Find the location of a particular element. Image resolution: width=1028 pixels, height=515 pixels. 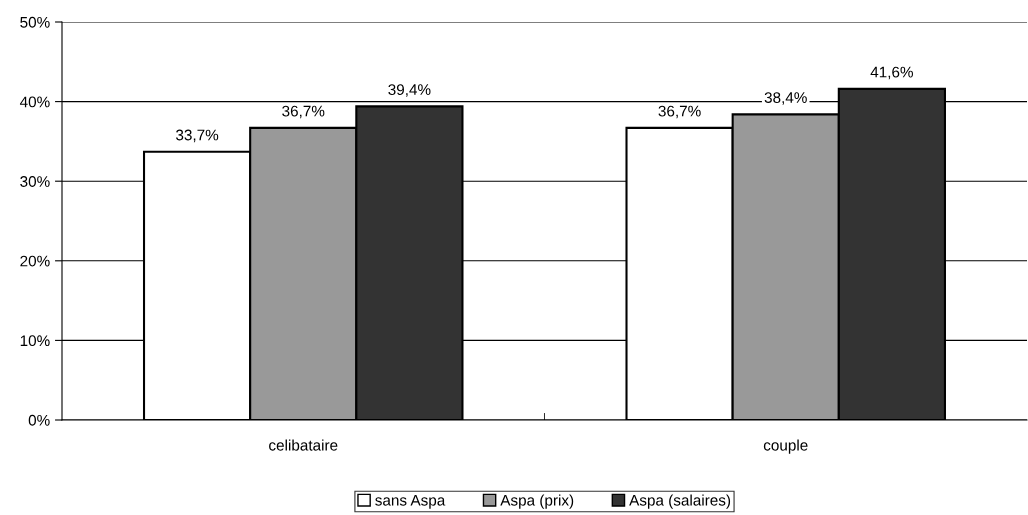

data-label: 38,4% is located at coordinates (785, 98).